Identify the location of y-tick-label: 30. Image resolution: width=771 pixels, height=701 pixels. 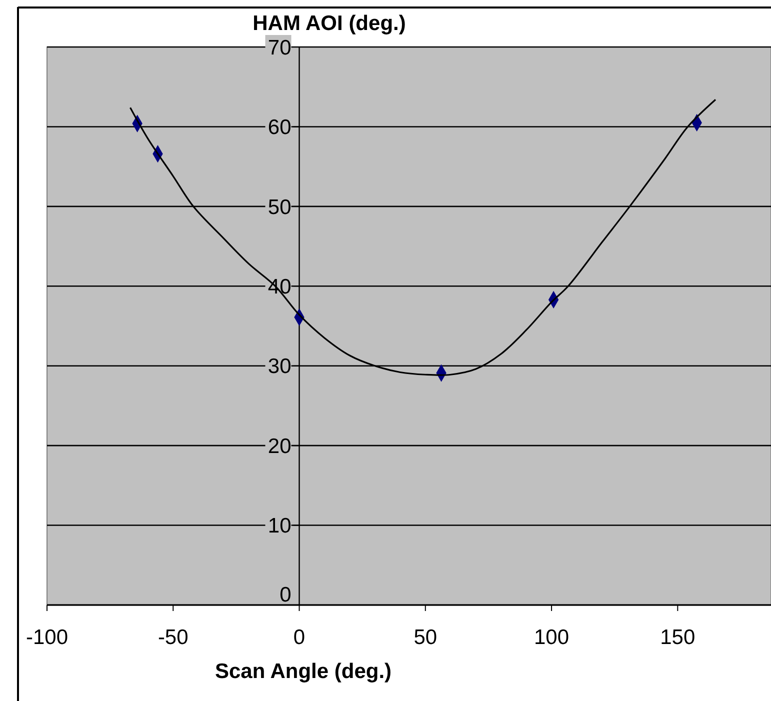
(280, 366).